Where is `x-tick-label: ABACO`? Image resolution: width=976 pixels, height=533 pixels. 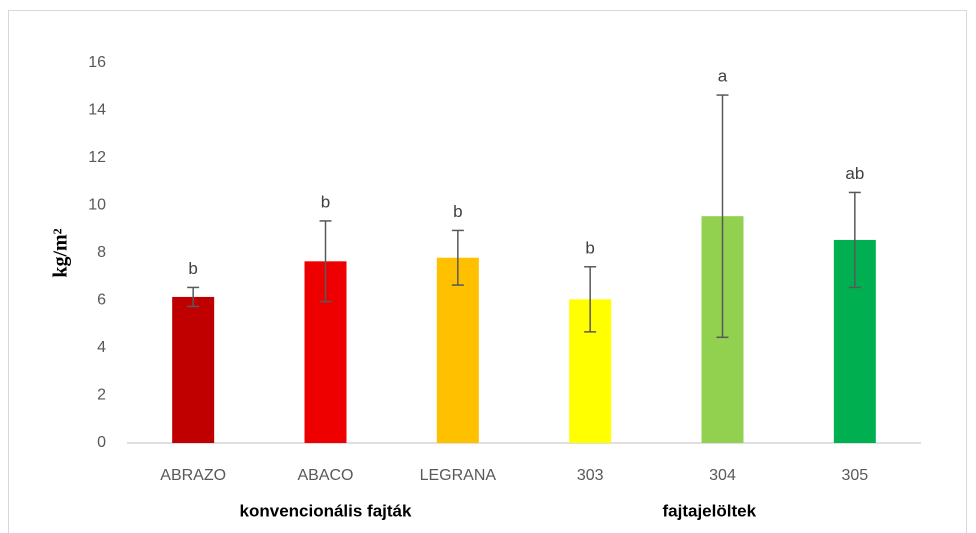
x-tick-label: ABACO is located at coordinates (325, 475).